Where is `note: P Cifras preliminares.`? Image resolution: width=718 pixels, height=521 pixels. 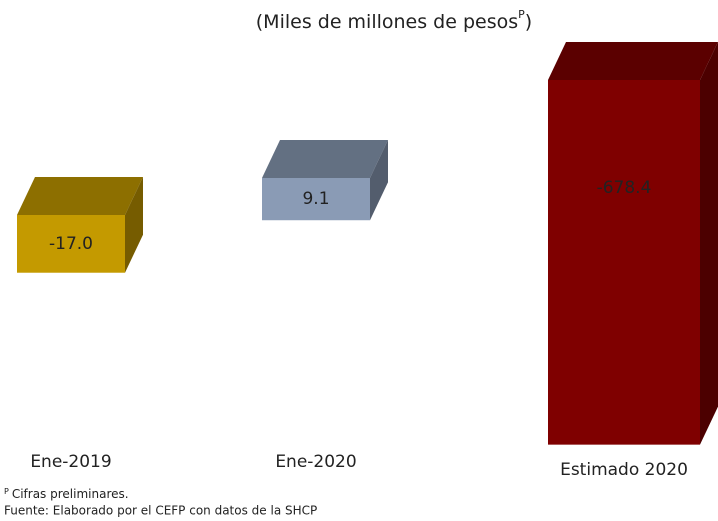 note: P Cifras preliminares. is located at coordinates (66, 494).